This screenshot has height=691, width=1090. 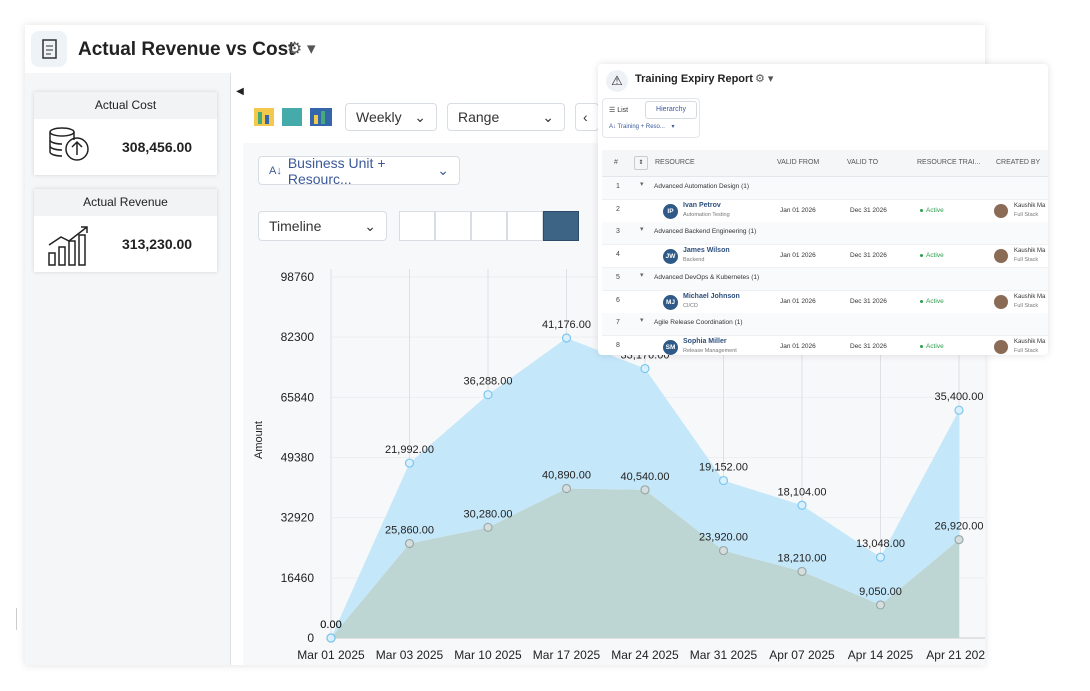 What do you see at coordinates (618, 186) in the screenshot?
I see `row-number: 1` at bounding box center [618, 186].